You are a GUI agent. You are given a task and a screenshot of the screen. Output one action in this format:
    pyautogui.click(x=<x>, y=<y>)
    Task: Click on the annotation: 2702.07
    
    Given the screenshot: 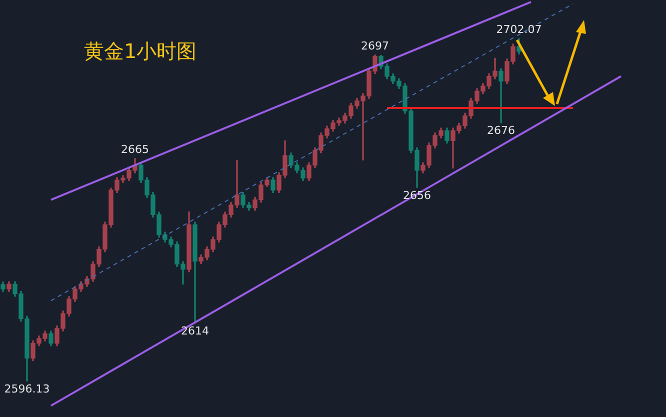 What is the action you would take?
    pyautogui.click(x=519, y=29)
    